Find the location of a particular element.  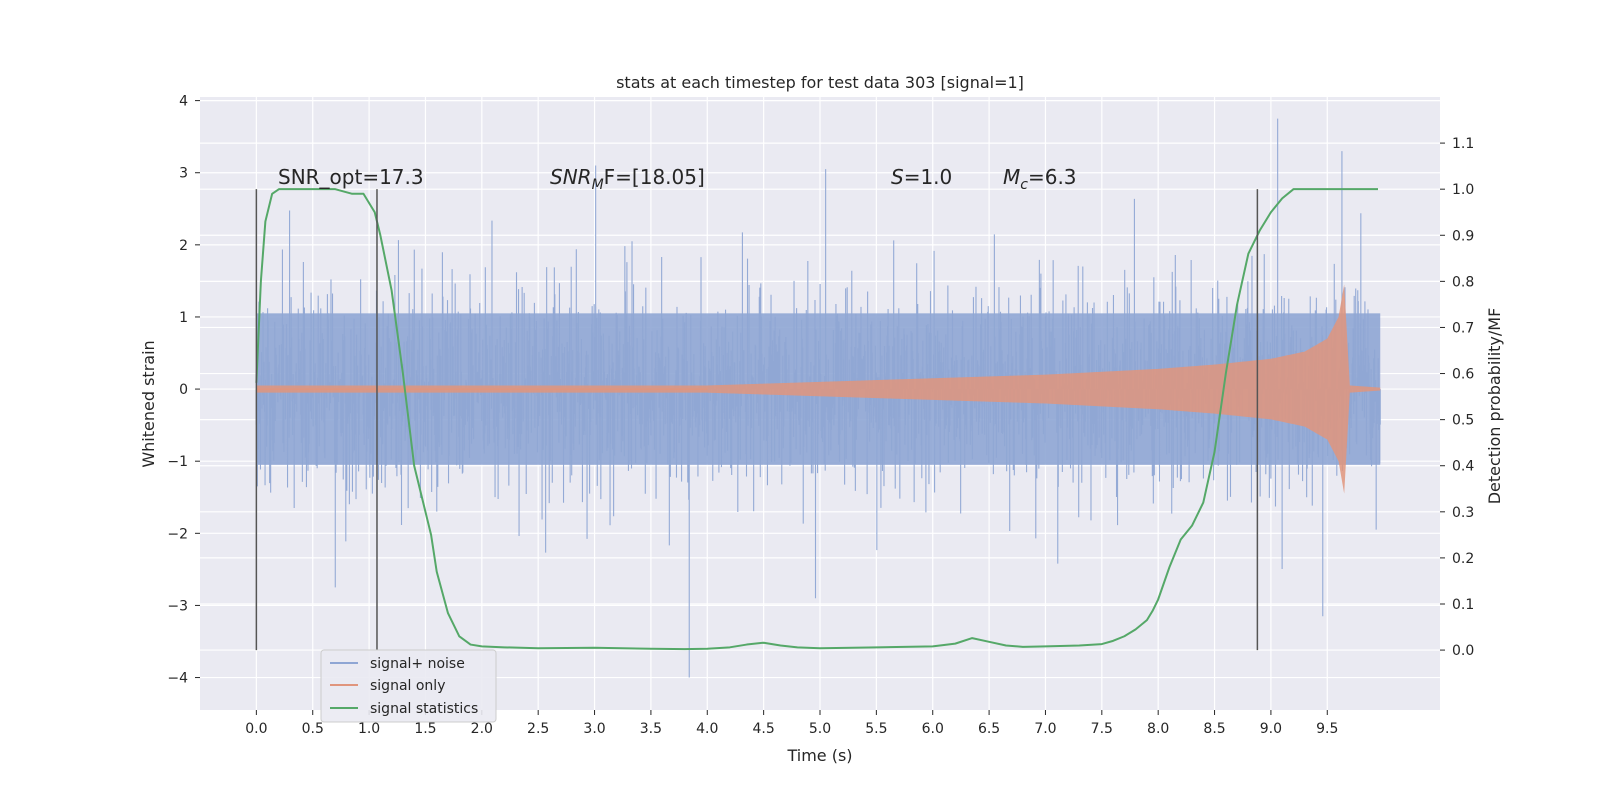

annotation-snr-opt: SNR_opt=17.3 is located at coordinates (351, 177).